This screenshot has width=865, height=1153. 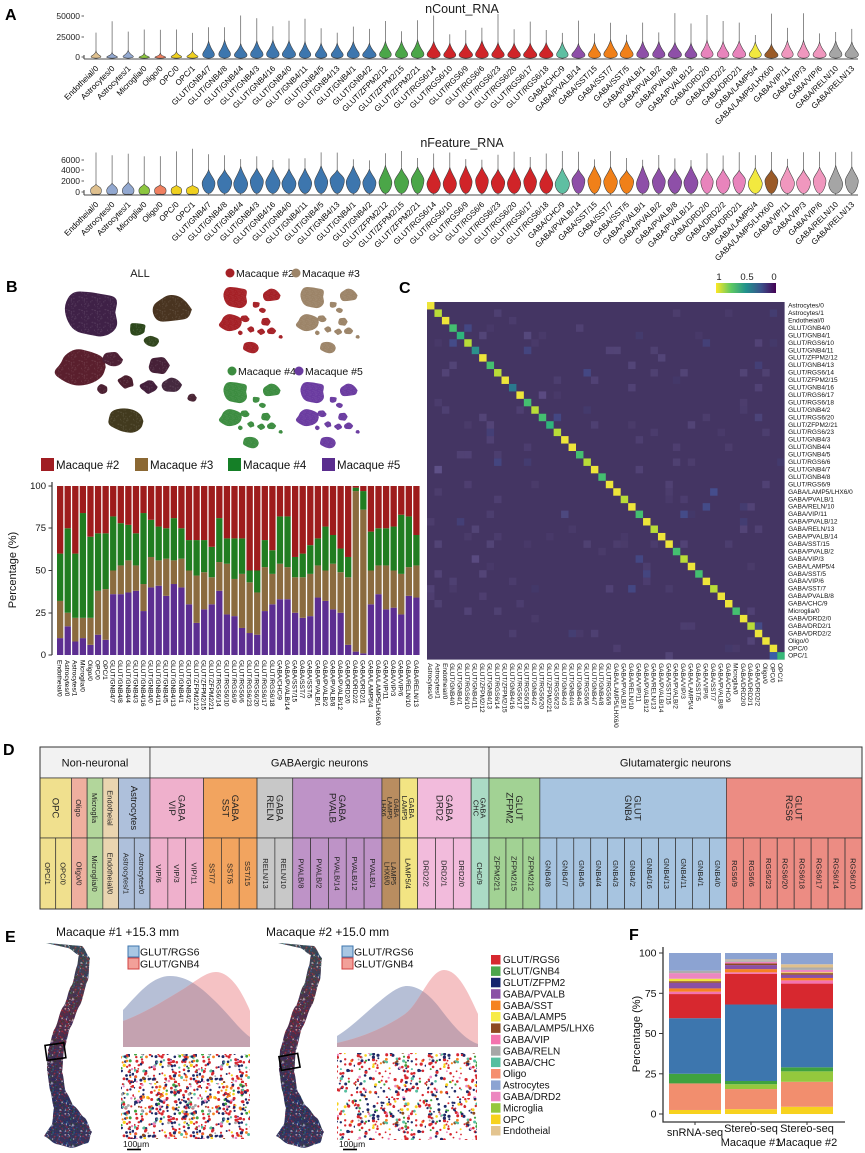 What do you see at coordinates (368, 466) in the screenshot?
I see `svg-text: Macaque #5` at bounding box center [368, 466].